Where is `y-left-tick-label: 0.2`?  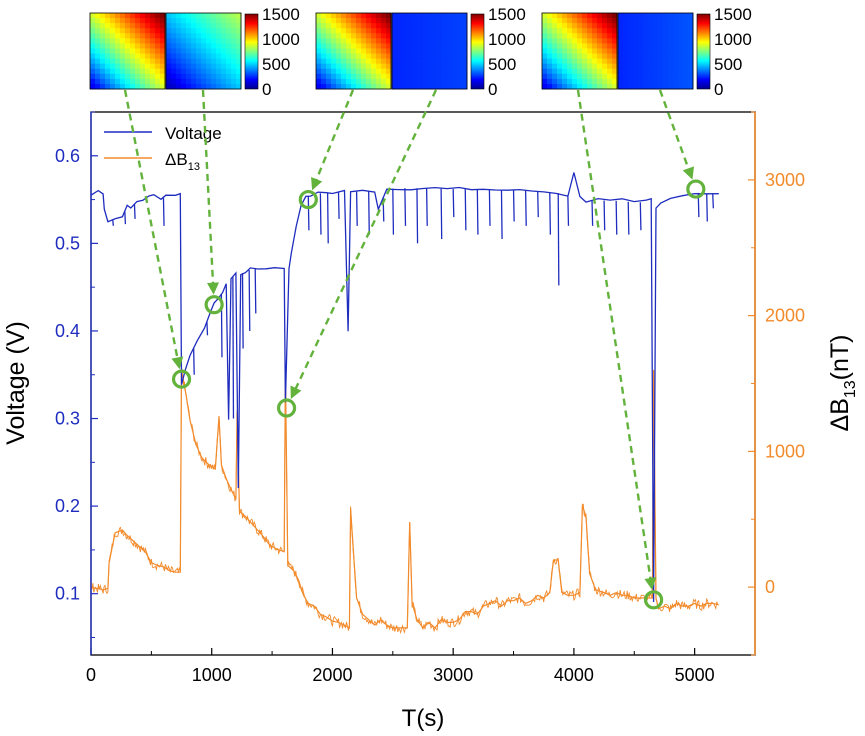 y-left-tick-label: 0.2 is located at coordinates (67, 506).